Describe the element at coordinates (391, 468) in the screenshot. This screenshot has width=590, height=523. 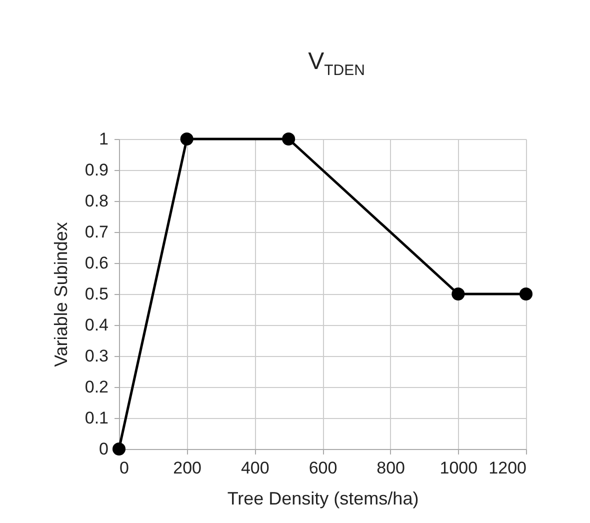
I see `x-tick-label: 800` at that location.